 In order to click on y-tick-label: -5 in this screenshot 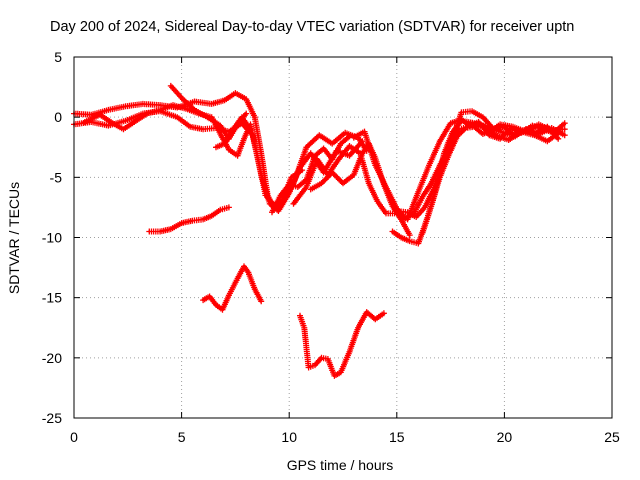, I will do `click(56, 177)`.